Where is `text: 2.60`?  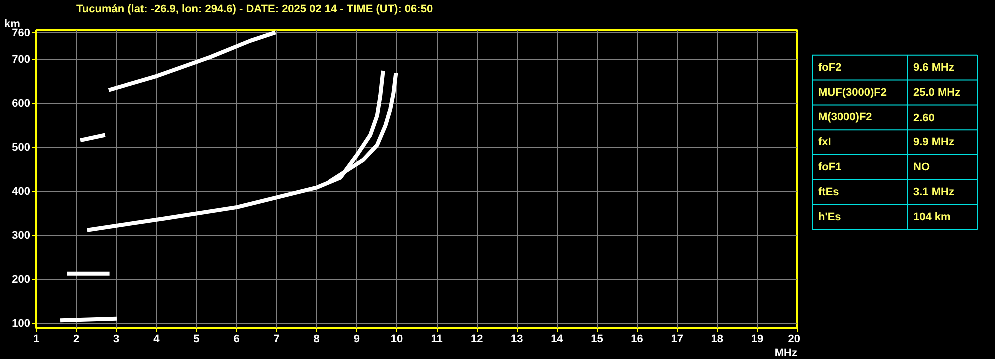 text: 2.60 is located at coordinates (924, 118).